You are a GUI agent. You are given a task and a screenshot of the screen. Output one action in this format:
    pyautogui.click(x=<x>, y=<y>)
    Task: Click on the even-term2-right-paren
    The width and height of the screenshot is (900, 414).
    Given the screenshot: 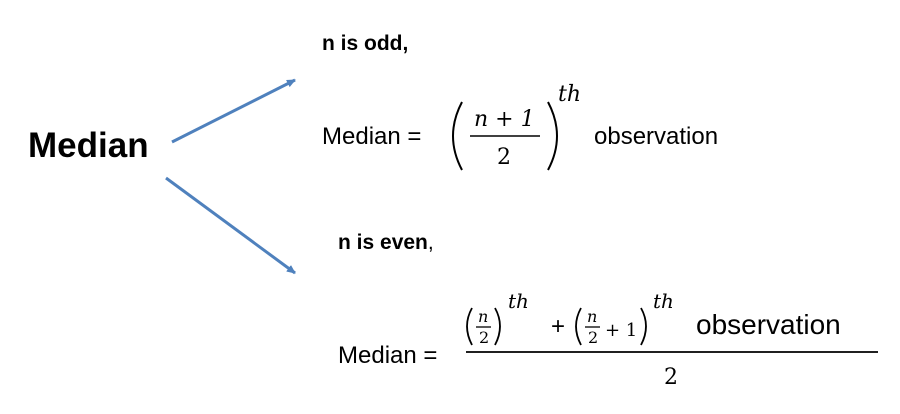 What is the action you would take?
    pyautogui.click(x=643, y=326)
    